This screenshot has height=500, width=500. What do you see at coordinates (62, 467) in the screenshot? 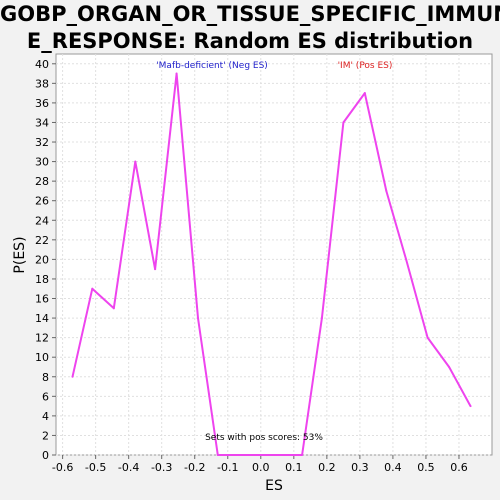
I see `x-tick-label: -0.6` at bounding box center [62, 467].